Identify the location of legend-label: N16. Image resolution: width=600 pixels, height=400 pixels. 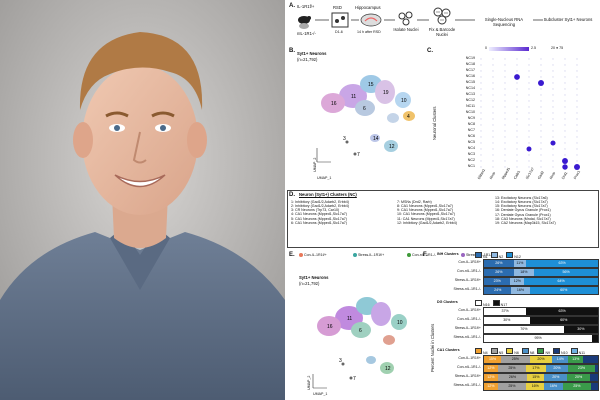
(486, 305).